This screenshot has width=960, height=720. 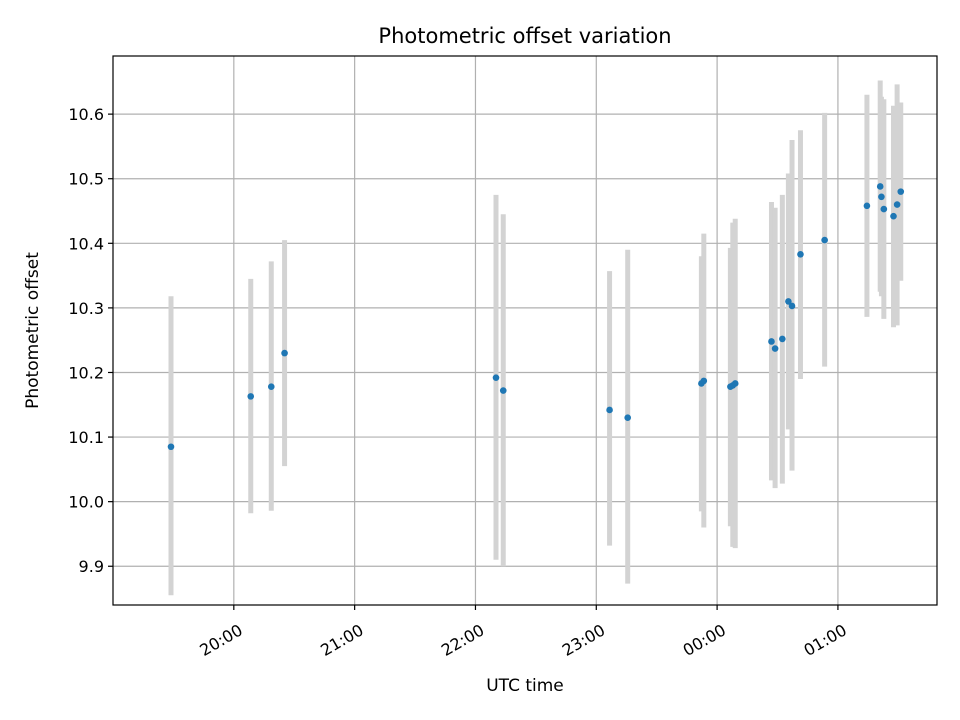 What do you see at coordinates (86, 308) in the screenshot?
I see `y-tick-label: 10.3` at bounding box center [86, 308].